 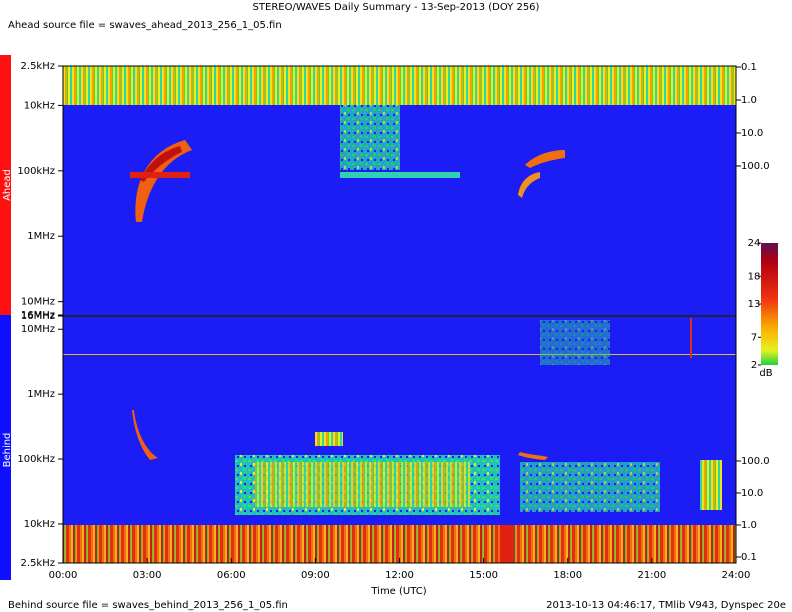 What do you see at coordinates (567, 575) in the screenshot?
I see `x-tick-label: 18:00` at bounding box center [567, 575].